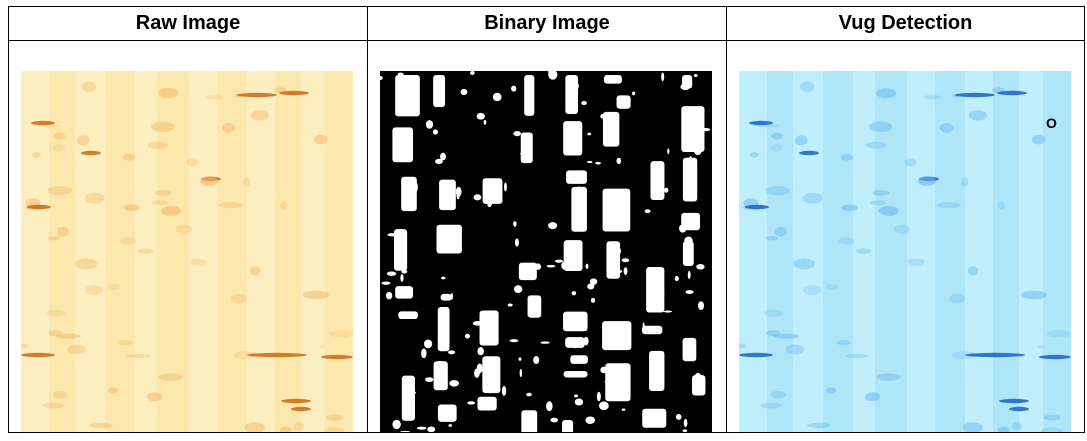 The image size is (1087, 441). Describe the element at coordinates (339, 251) in the screenshot. I see `raw-stripe` at that location.